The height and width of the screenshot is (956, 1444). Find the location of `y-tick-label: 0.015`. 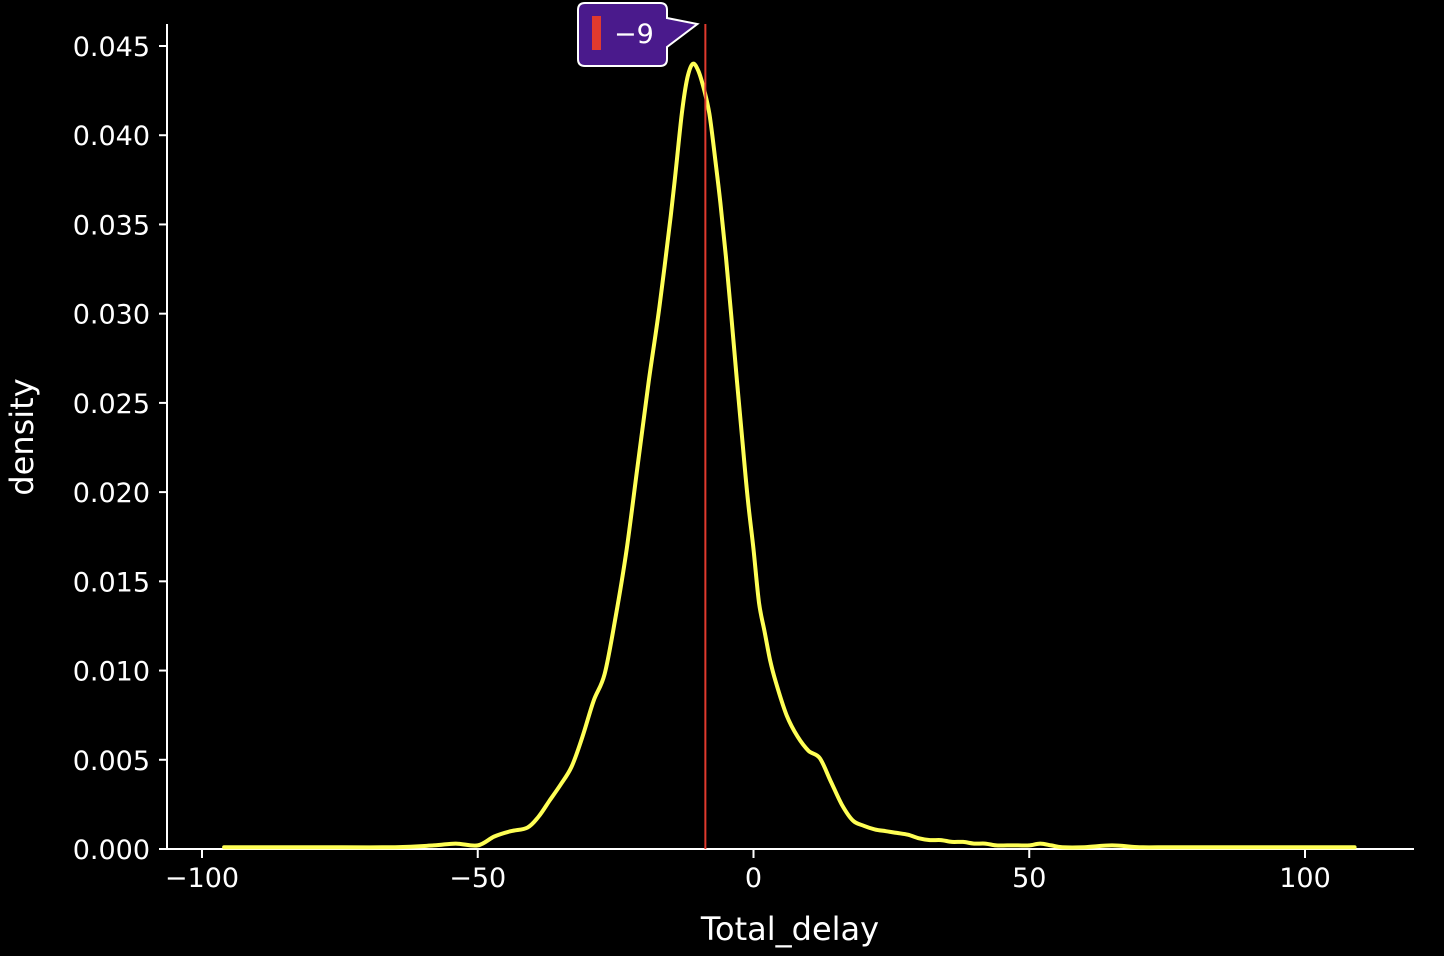

y-tick-label: 0.015 is located at coordinates (111, 582).